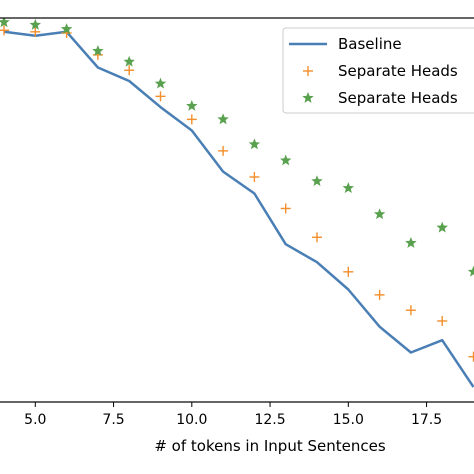 This screenshot has height=474, width=474. Describe the element at coordinates (269, 446) in the screenshot. I see `x-axis-label: # of tokens in Input Sentences` at that location.